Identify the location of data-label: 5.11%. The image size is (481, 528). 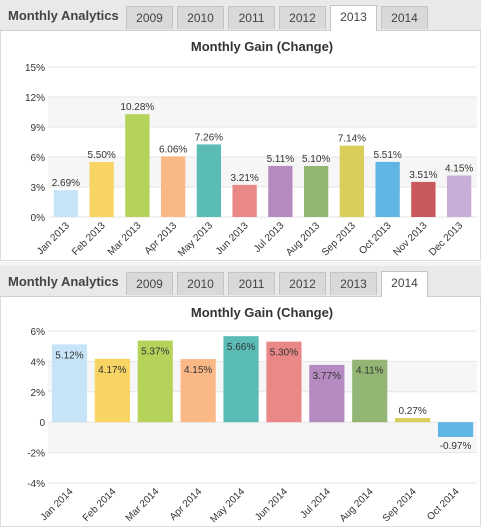
(281, 159).